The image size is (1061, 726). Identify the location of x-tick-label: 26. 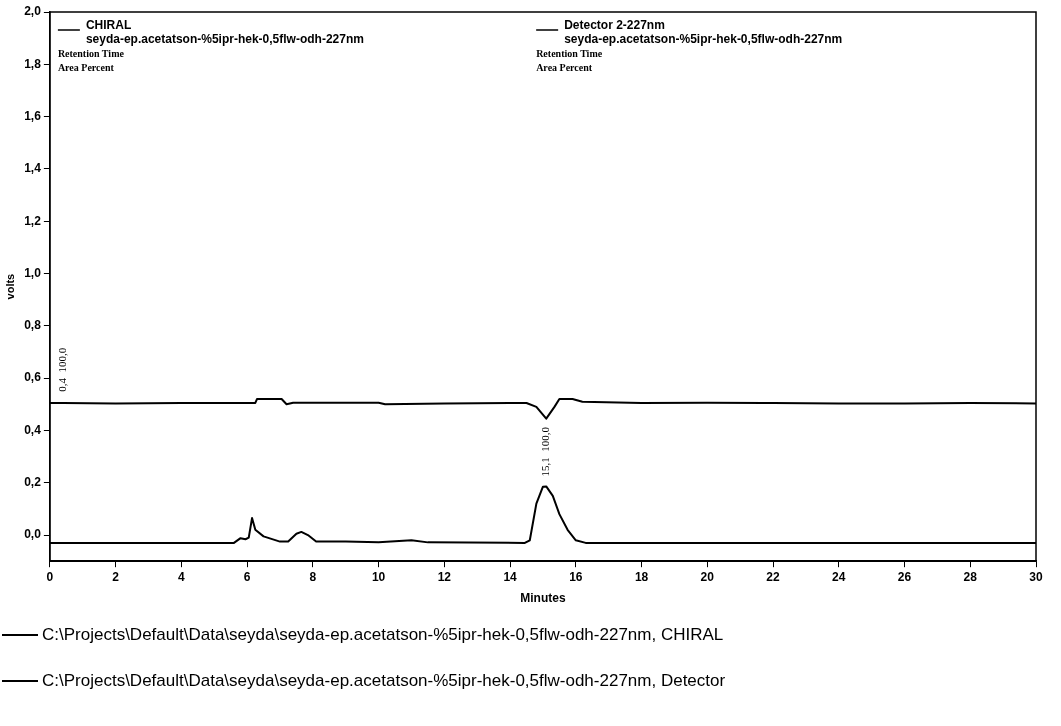
(904, 576).